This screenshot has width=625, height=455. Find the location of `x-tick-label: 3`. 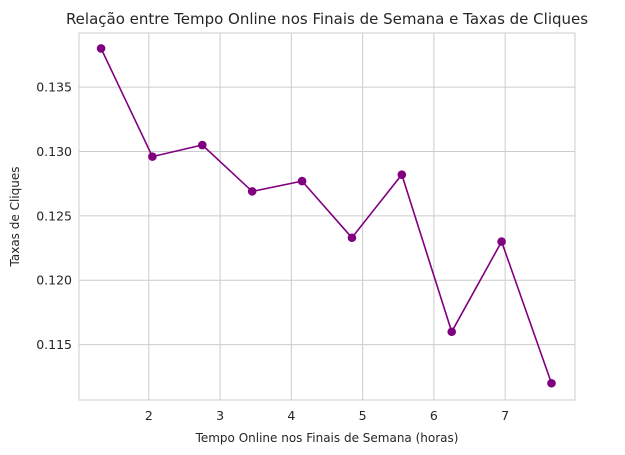

x-tick-label: 3 is located at coordinates (220, 415).